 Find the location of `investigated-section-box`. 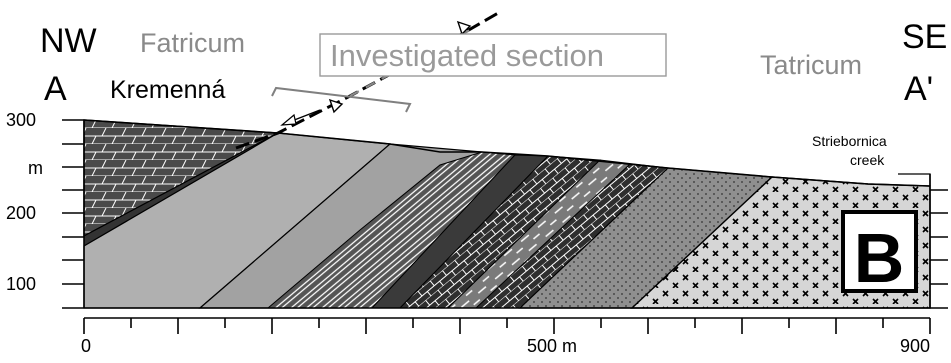

investigated-section-box is located at coordinates (493, 55).